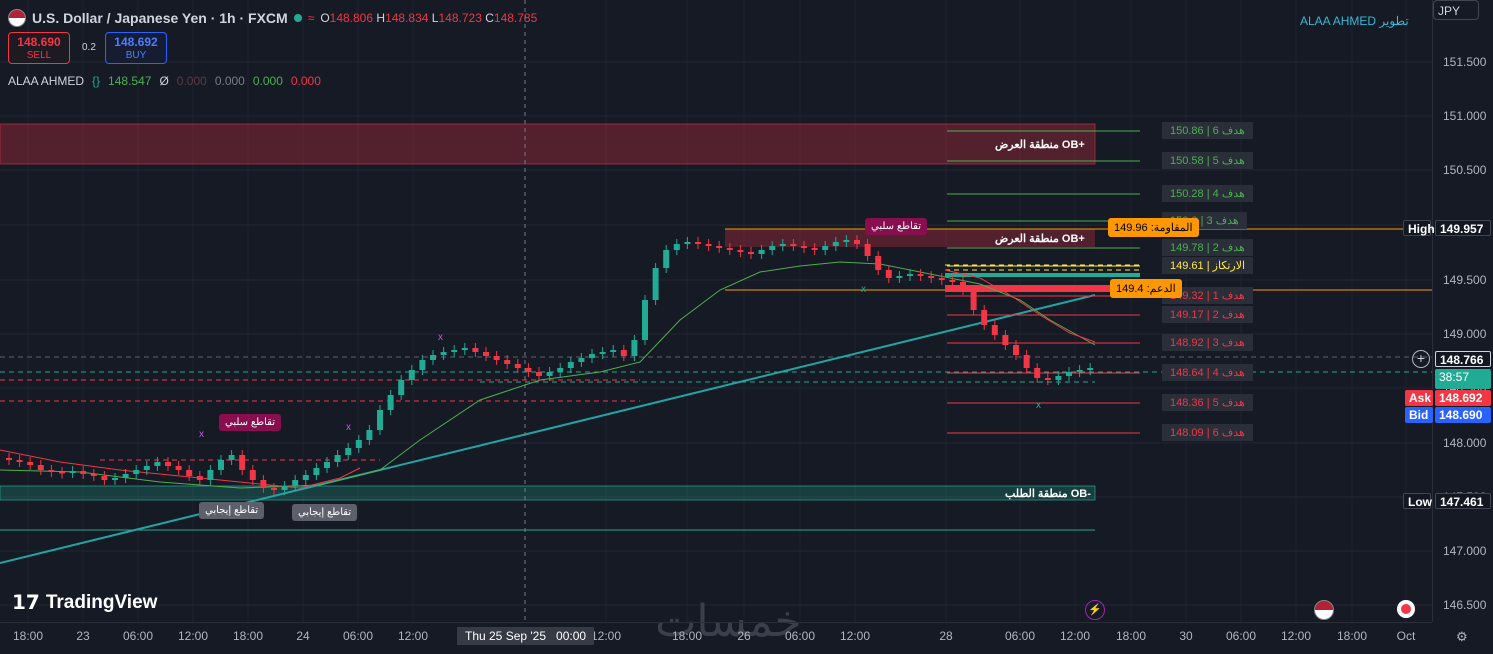  Describe the element at coordinates (1465, 116) in the screenshot. I see `price-tick: 151.000` at that location.